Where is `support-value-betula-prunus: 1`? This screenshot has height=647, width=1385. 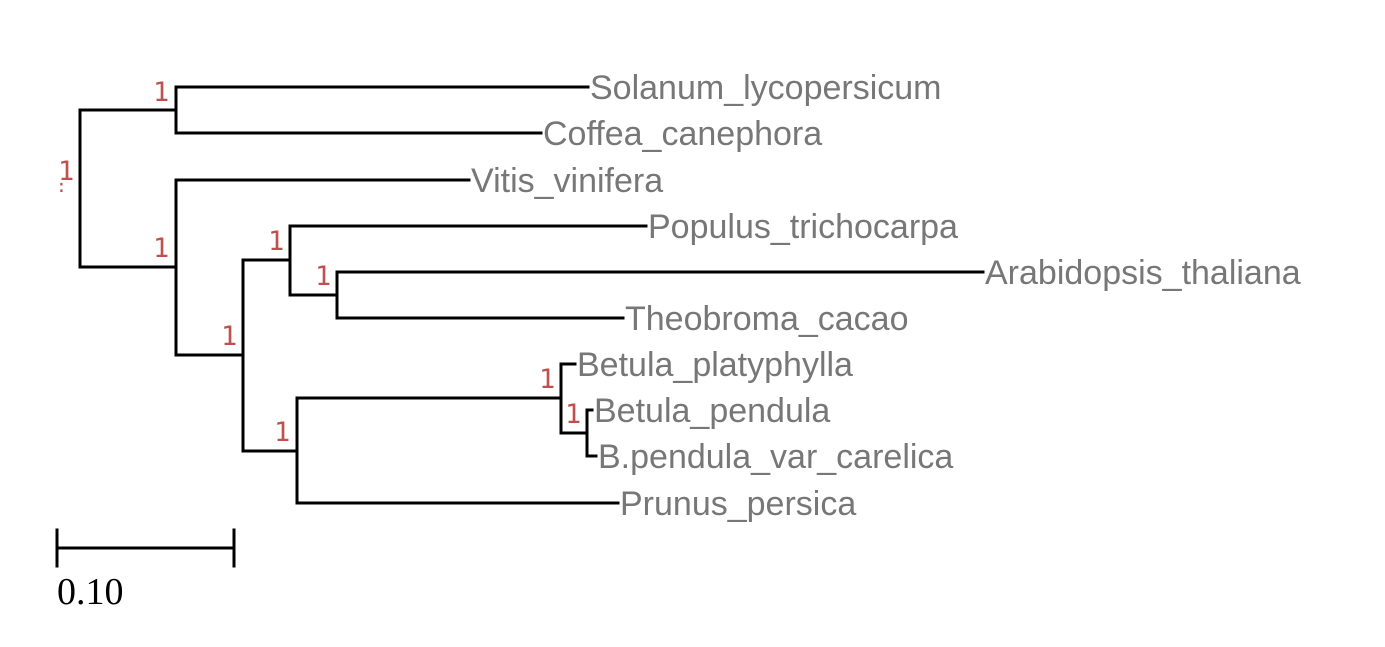
support-value-betula-prunus: 1 is located at coordinates (282, 432).